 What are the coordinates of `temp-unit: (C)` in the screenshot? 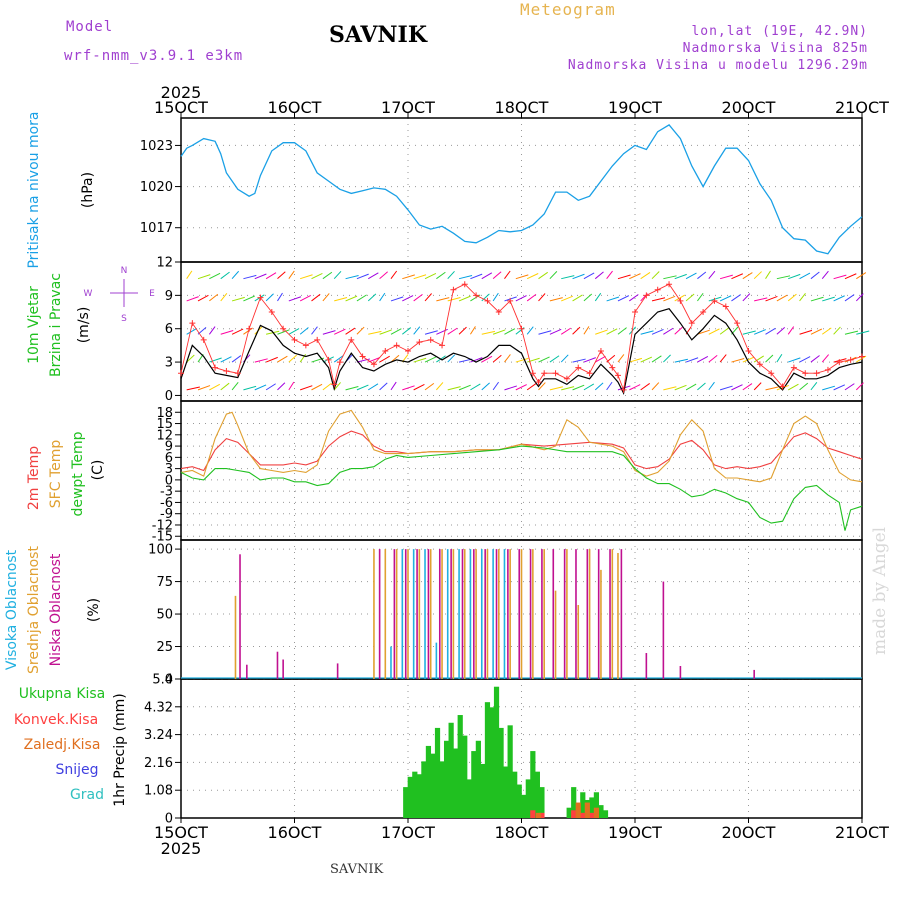 It's located at (98, 470).